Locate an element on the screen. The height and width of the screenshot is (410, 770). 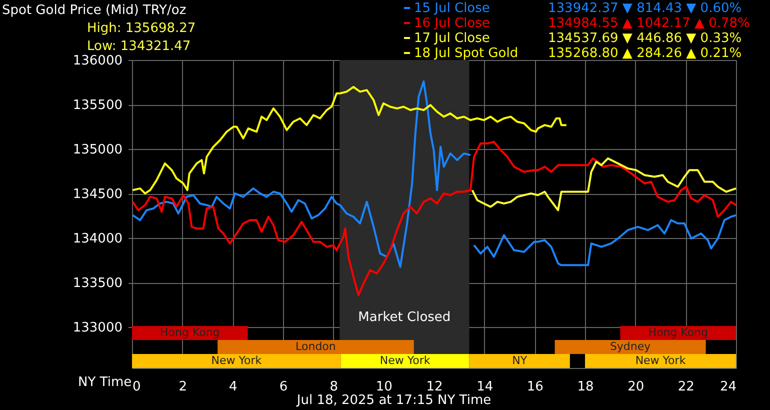
x-tick-label: 2 is located at coordinates (182, 387).